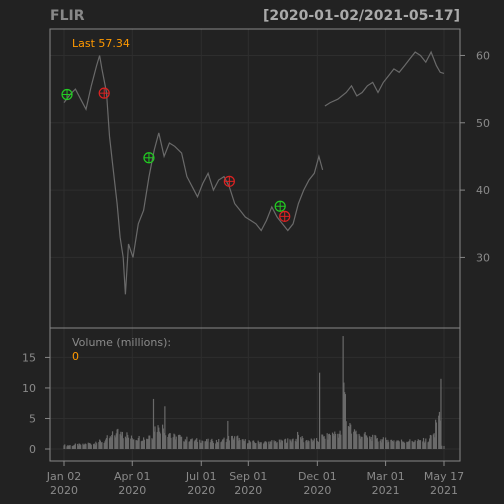 The height and width of the screenshot is (504, 504). Describe the element at coordinates (361, 16) in the screenshot. I see `date-range-label: [2020-01-02/2021-05-17]` at that location.